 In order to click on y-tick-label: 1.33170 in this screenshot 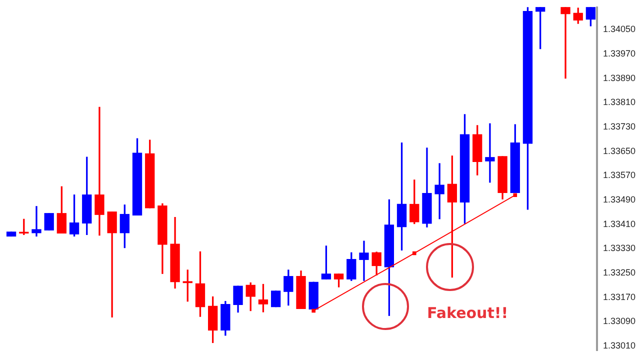, I will do `click(619, 297)`.